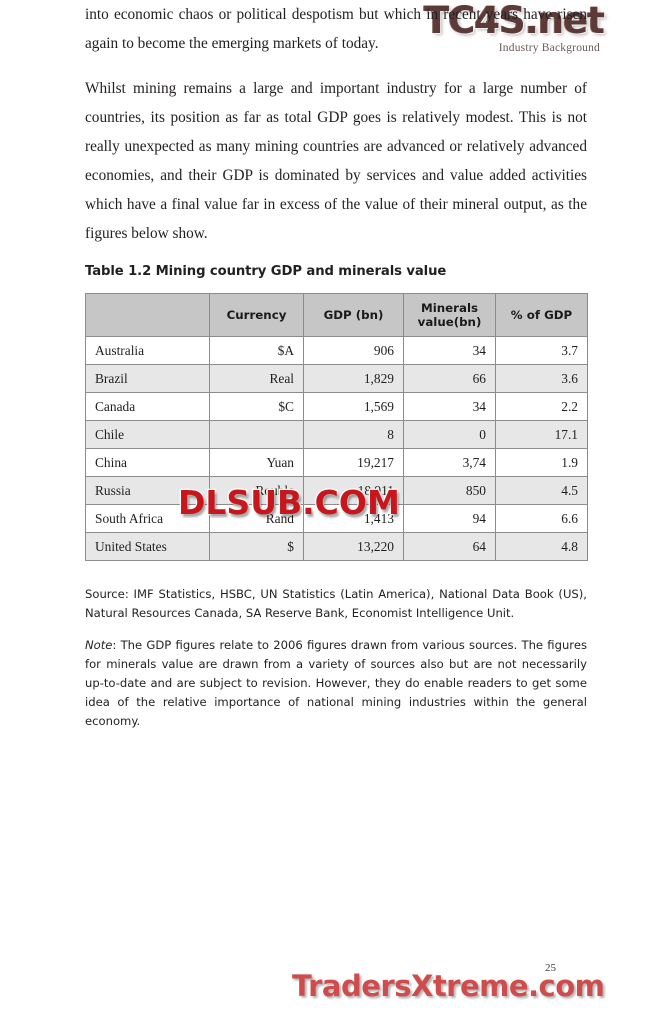 The width and height of the screenshot is (662, 1024). I want to click on cell-country: Brazil, so click(147, 378).